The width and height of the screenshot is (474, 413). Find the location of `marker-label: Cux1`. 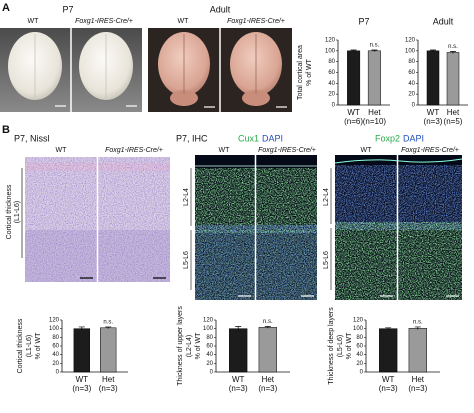

marker-label: Cux1 is located at coordinates (248, 138).